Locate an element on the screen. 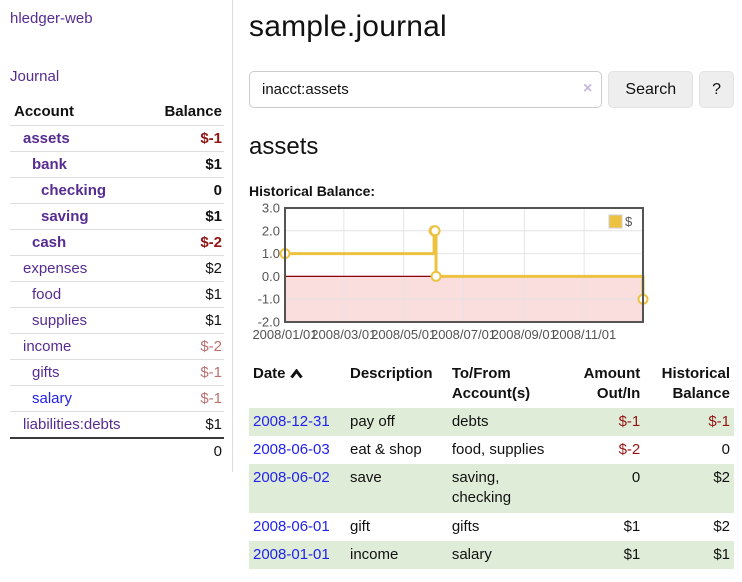  svg-text: -1.0 is located at coordinates (269, 299).